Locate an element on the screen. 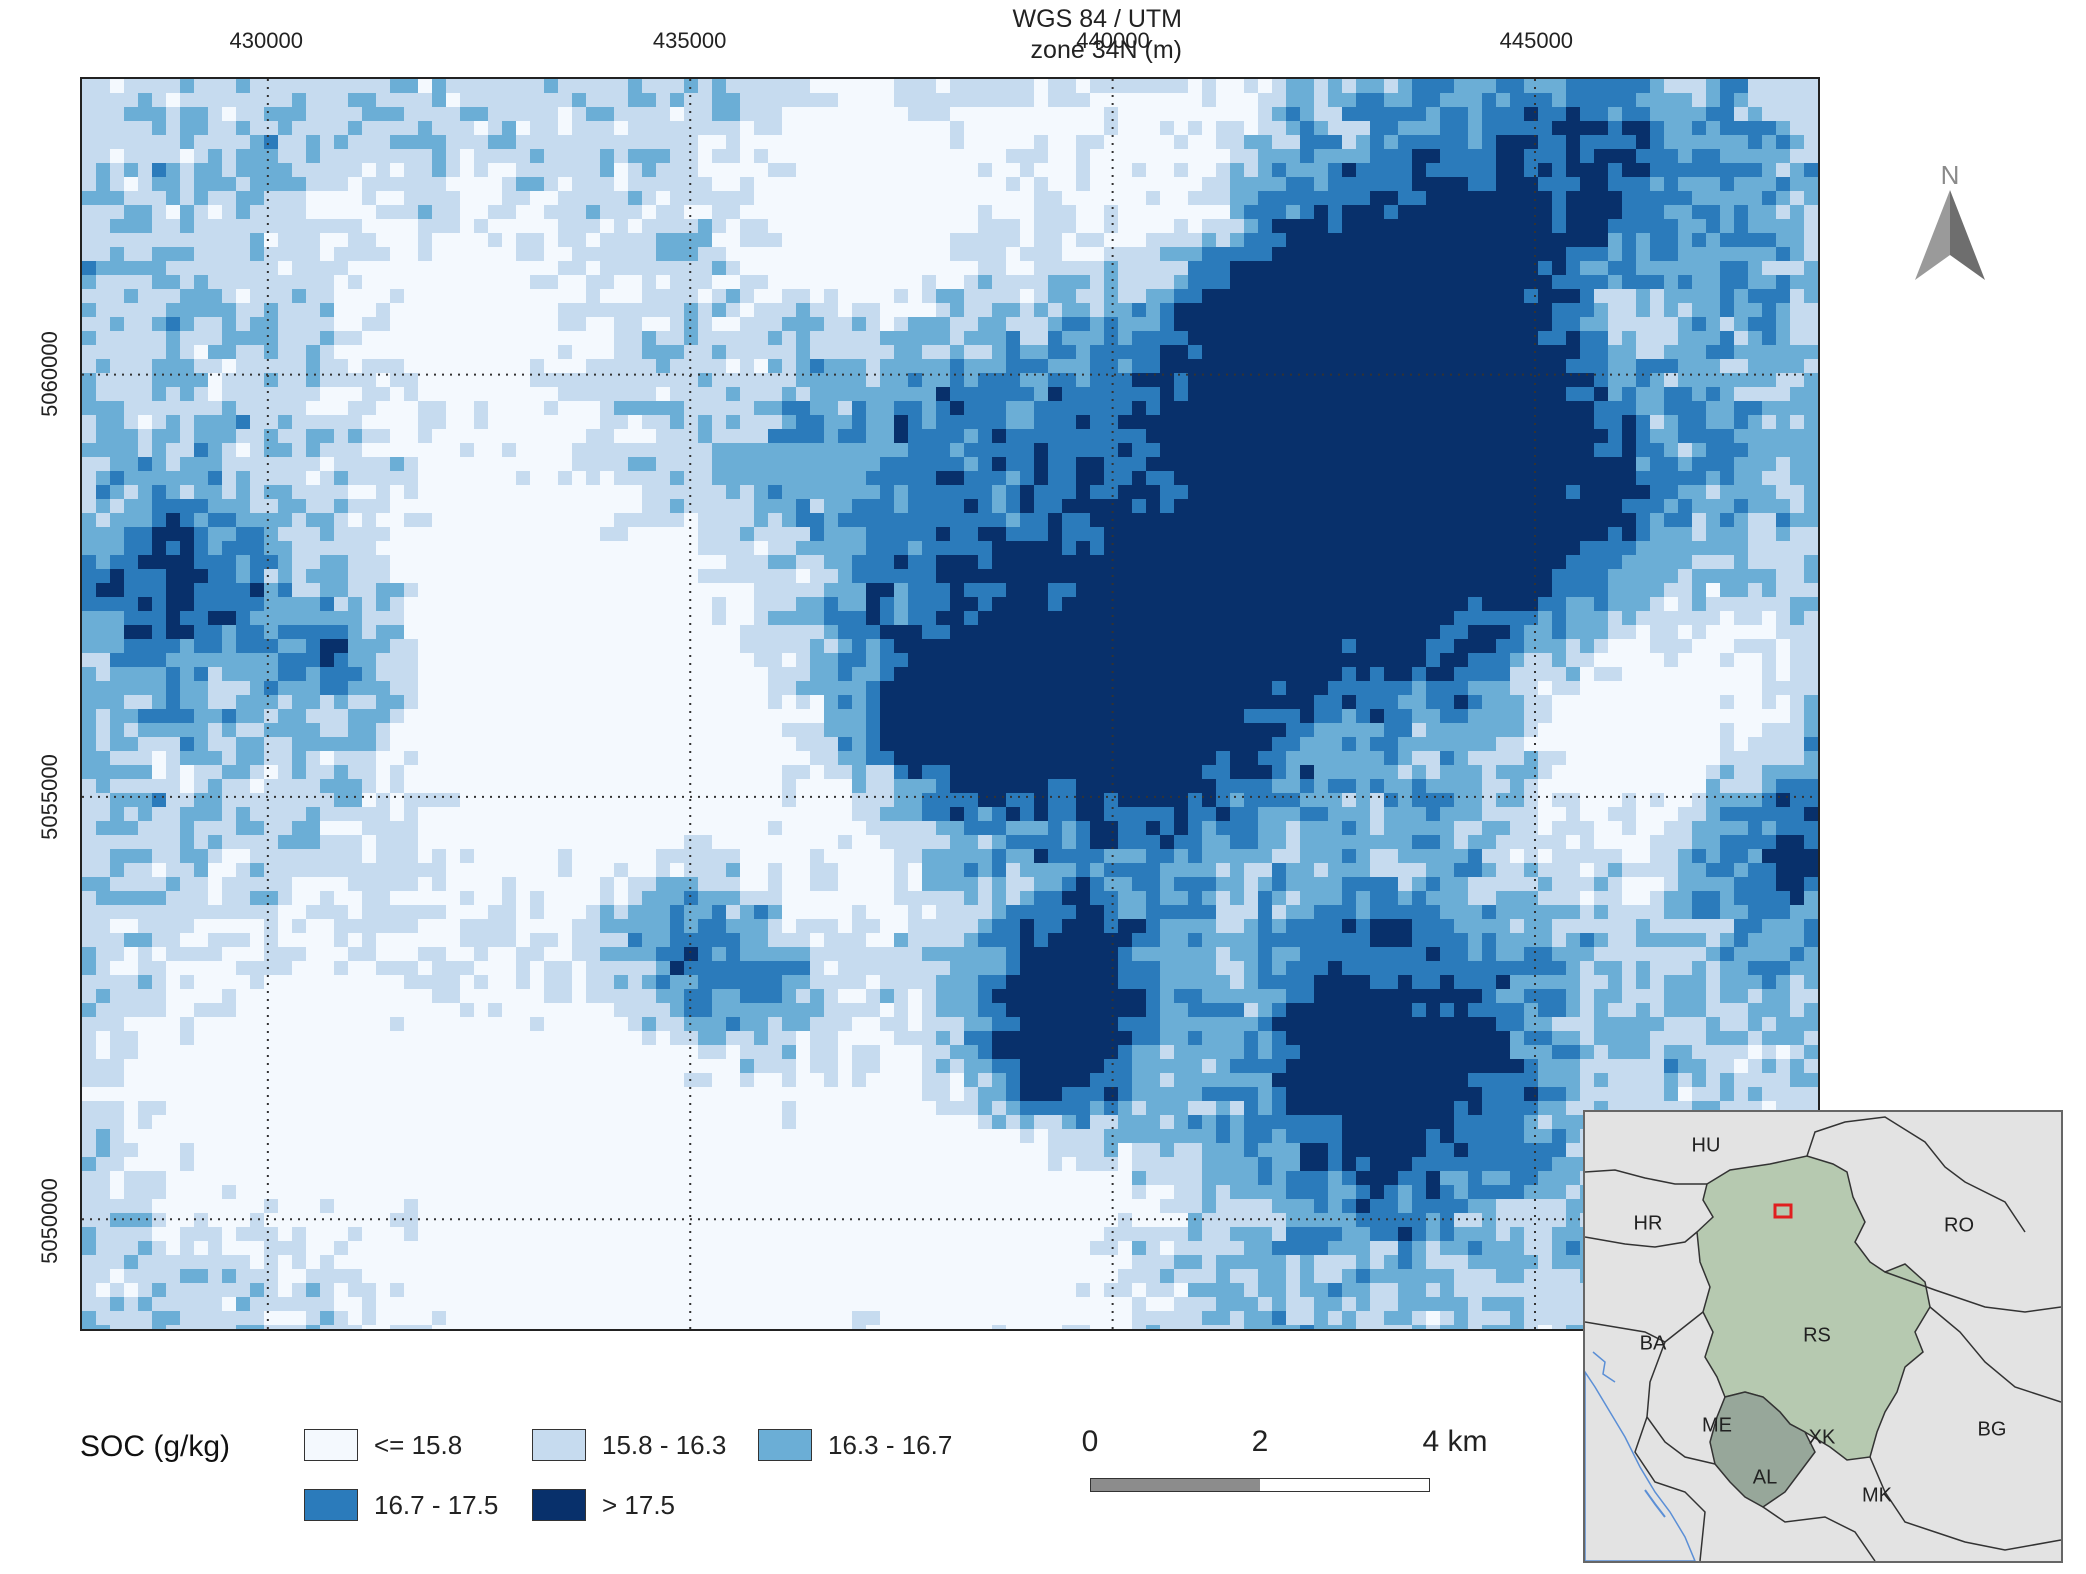 The height and width of the screenshot is (1574, 2086). scale-label: 2 is located at coordinates (1260, 1442).